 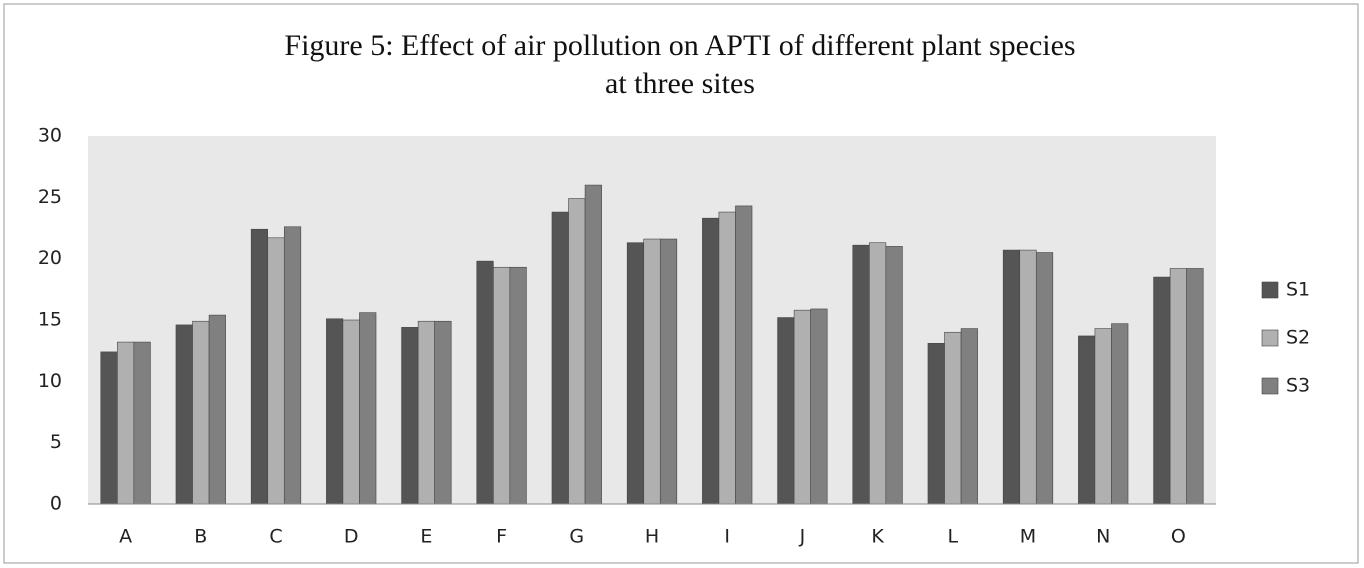 What do you see at coordinates (56, 442) in the screenshot?
I see `y-tick-label: 5` at bounding box center [56, 442].